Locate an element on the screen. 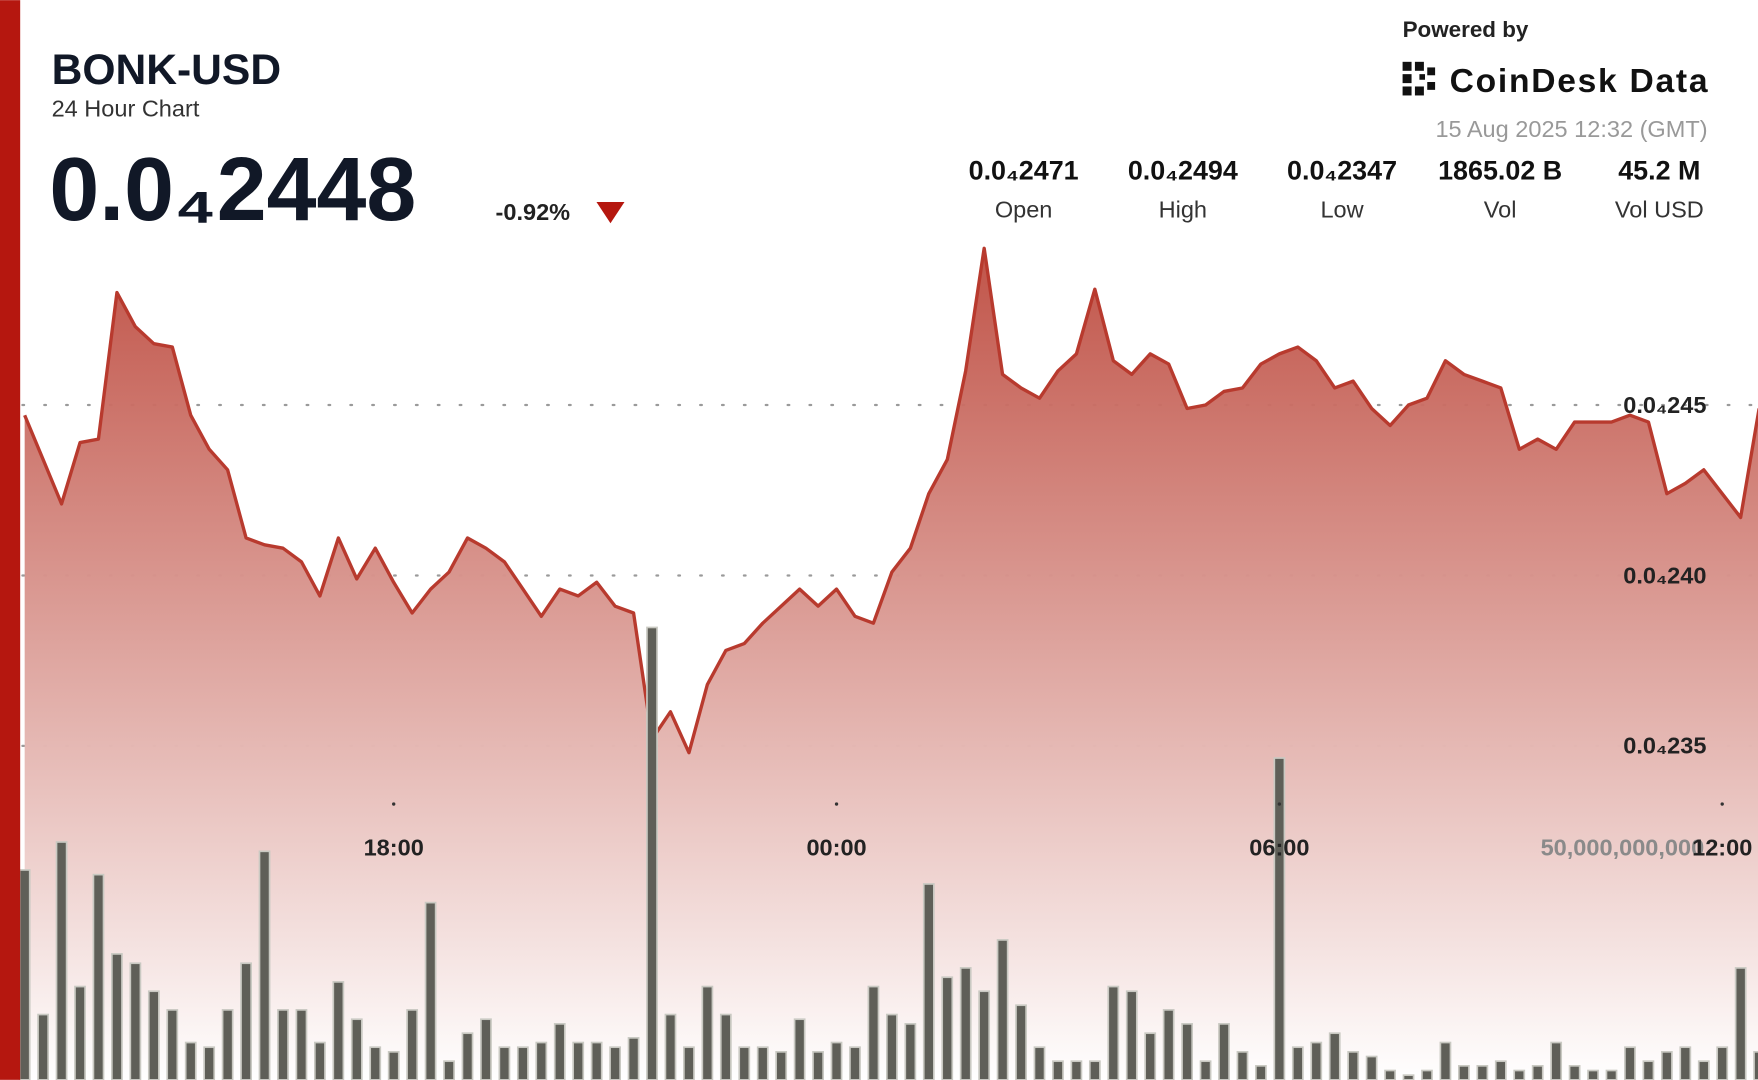 The image size is (1758, 1080). stat-value: 0.0₄2347 is located at coordinates (1342, 171).